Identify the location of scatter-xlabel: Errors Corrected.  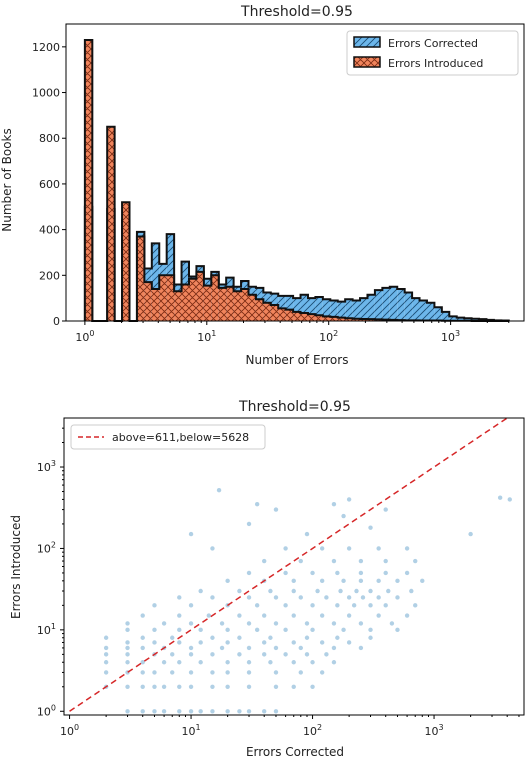
(295, 752).